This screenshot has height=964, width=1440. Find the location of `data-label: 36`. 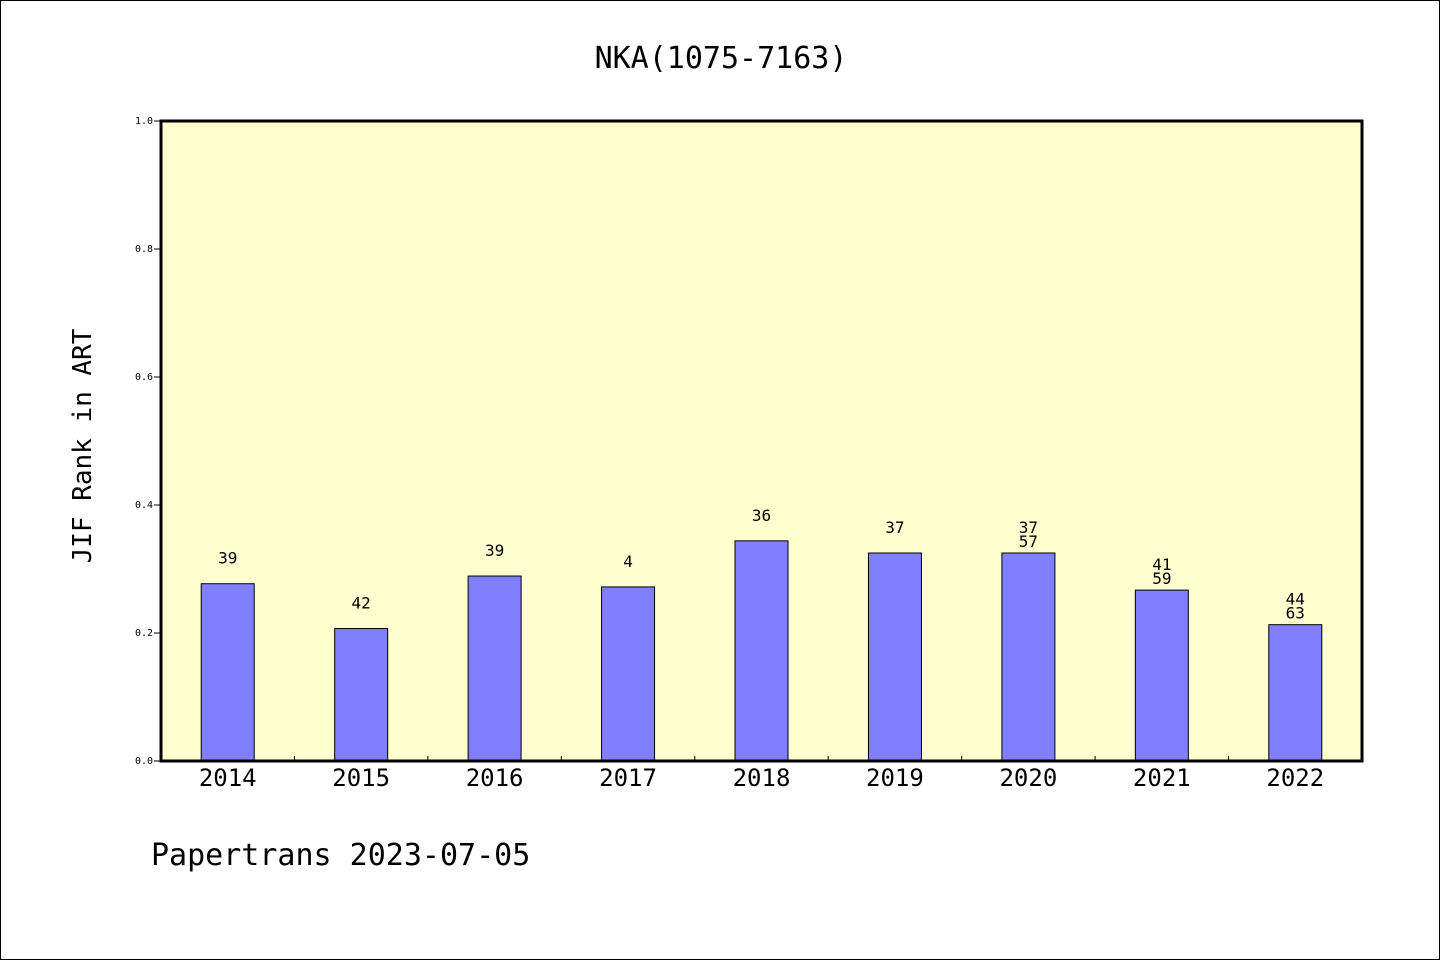

data-label: 36 is located at coordinates (761, 515).